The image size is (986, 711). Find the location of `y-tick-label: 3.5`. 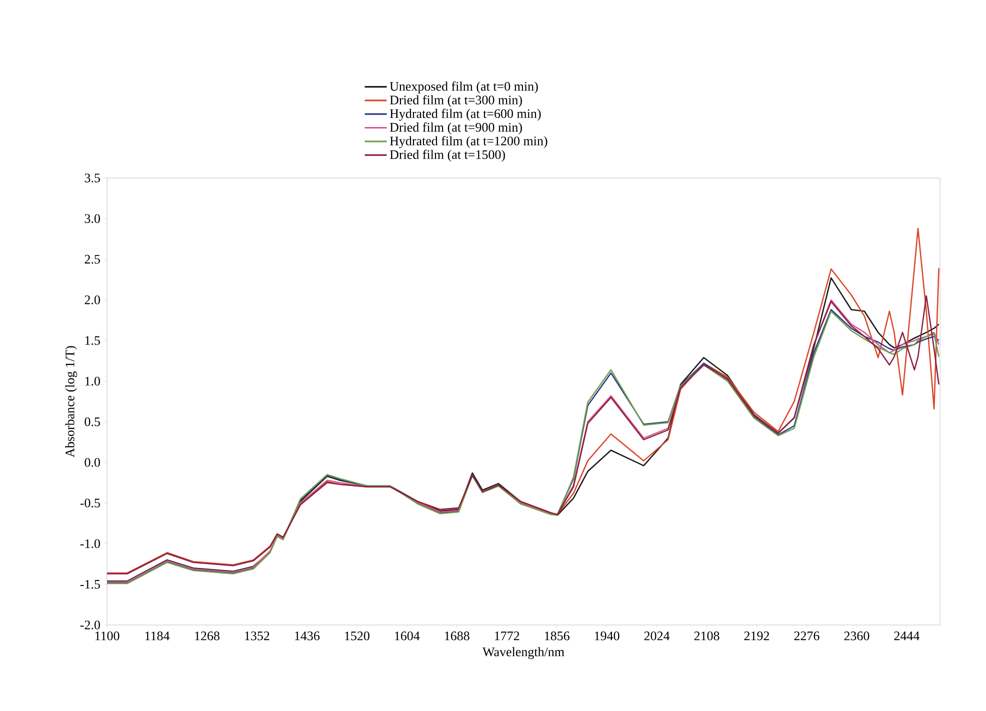

y-tick-label: 3.5 is located at coordinates (92, 178).